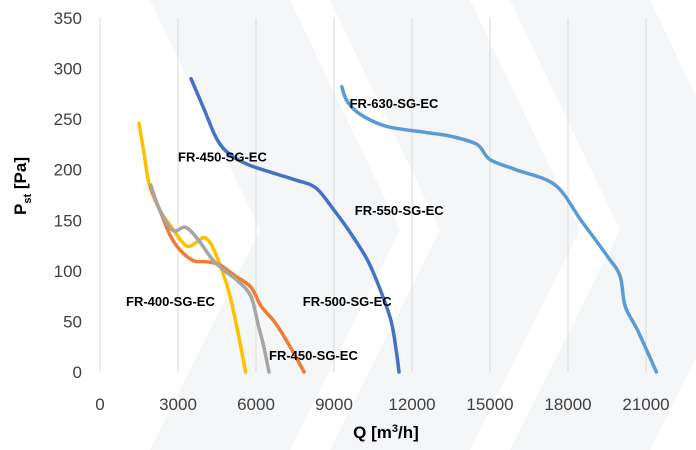  Describe the element at coordinates (567, 404) in the screenshot. I see `x-tick-label: 18000` at that location.